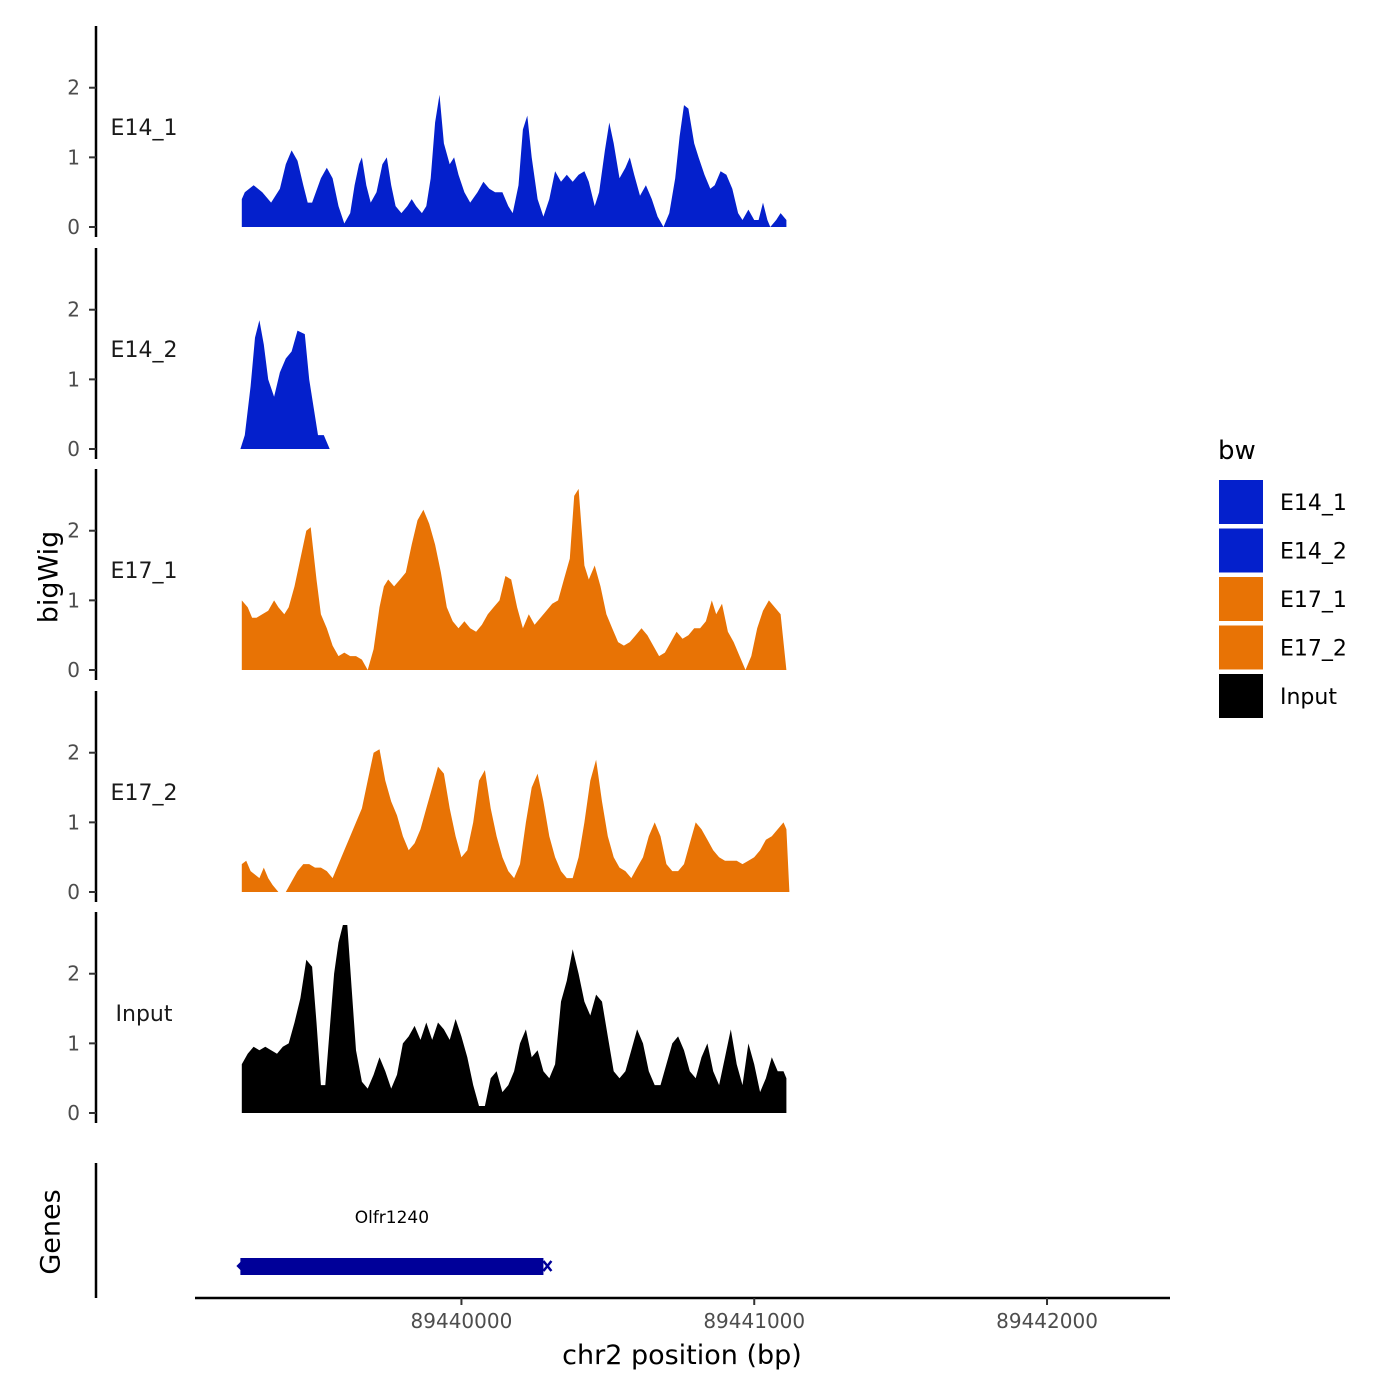 The height and width of the screenshot is (1400, 1400). Describe the element at coordinates (240, 1266) in the screenshot. I see `gene-start-marker` at that location.